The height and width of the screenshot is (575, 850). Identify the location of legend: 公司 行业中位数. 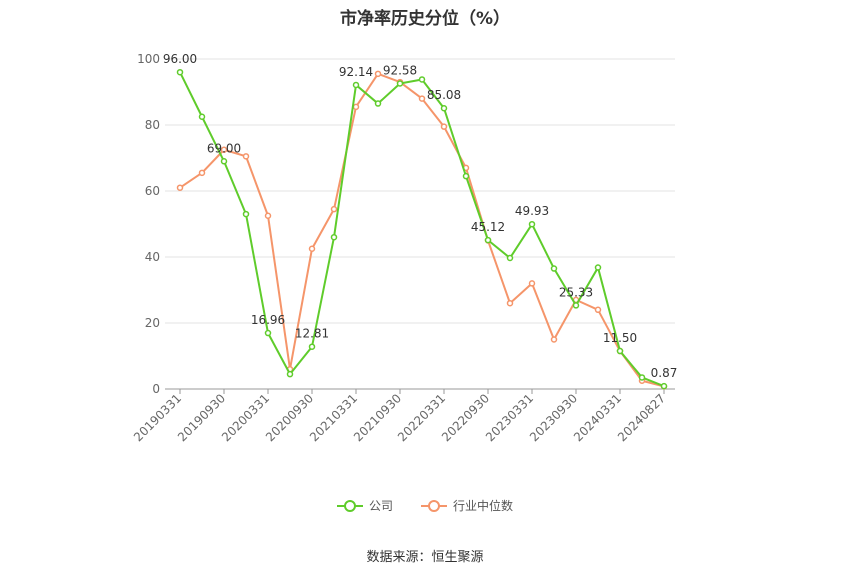
(425, 505).